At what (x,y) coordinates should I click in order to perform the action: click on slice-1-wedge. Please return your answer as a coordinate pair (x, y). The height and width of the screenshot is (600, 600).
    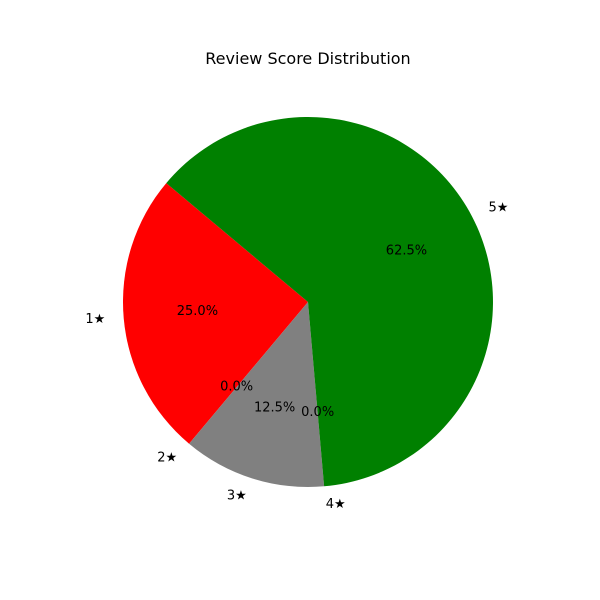
    Looking at the image, I should click on (215, 313).